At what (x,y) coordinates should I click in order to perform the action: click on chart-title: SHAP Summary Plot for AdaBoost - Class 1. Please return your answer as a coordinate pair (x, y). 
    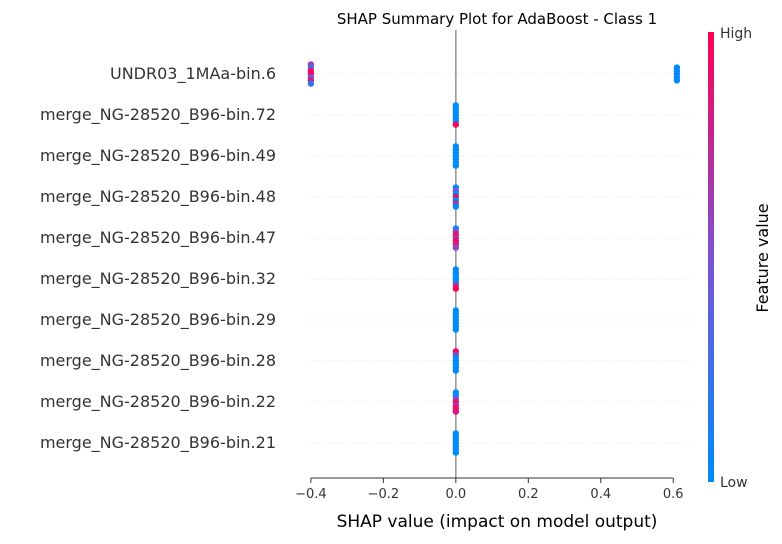
    Looking at the image, I should click on (497, 19).